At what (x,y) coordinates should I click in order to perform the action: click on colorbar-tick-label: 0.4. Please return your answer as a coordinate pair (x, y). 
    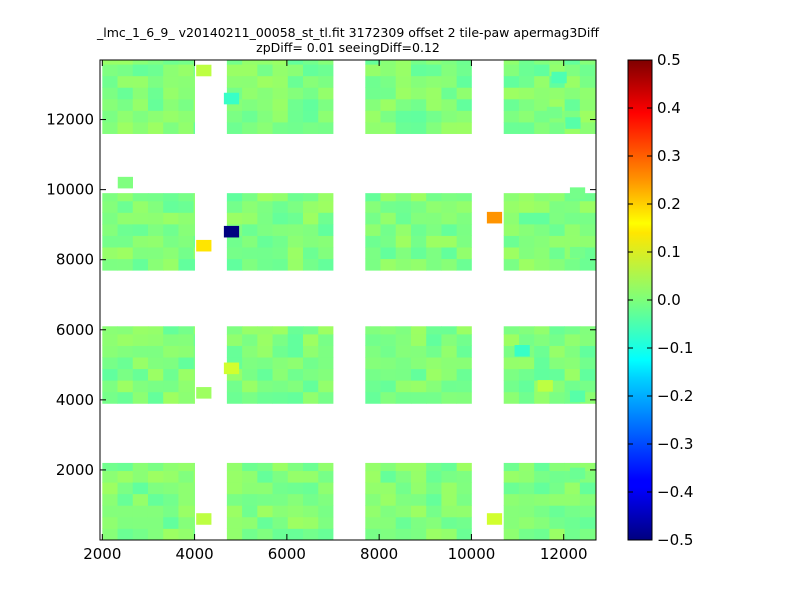
    Looking at the image, I should click on (669, 108).